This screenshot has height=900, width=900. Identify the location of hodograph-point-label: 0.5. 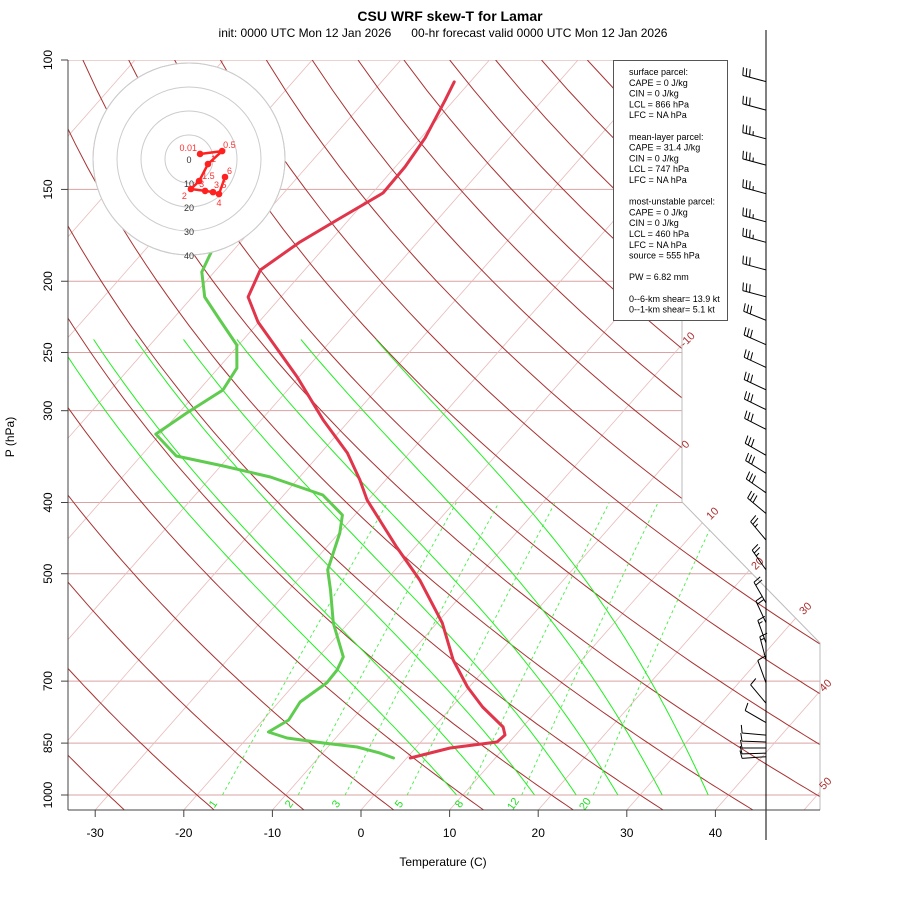
(229, 145).